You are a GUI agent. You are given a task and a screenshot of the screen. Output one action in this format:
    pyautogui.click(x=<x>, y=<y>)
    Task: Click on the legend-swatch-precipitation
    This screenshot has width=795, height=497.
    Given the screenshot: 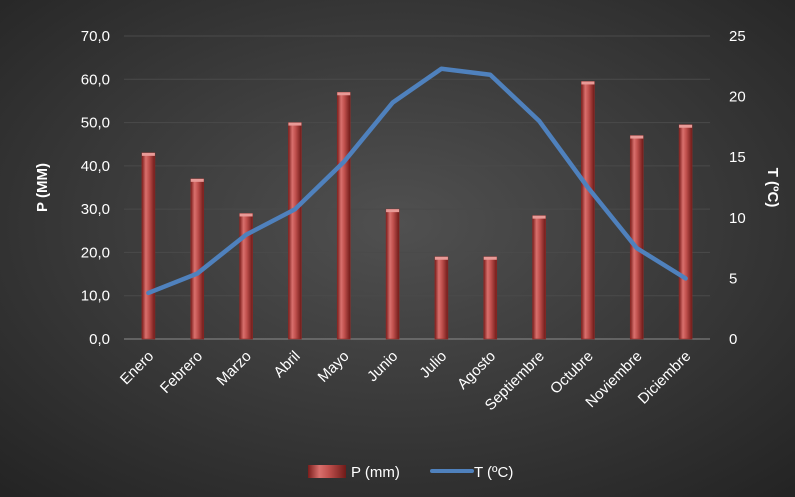 What is the action you would take?
    pyautogui.click(x=327, y=471)
    